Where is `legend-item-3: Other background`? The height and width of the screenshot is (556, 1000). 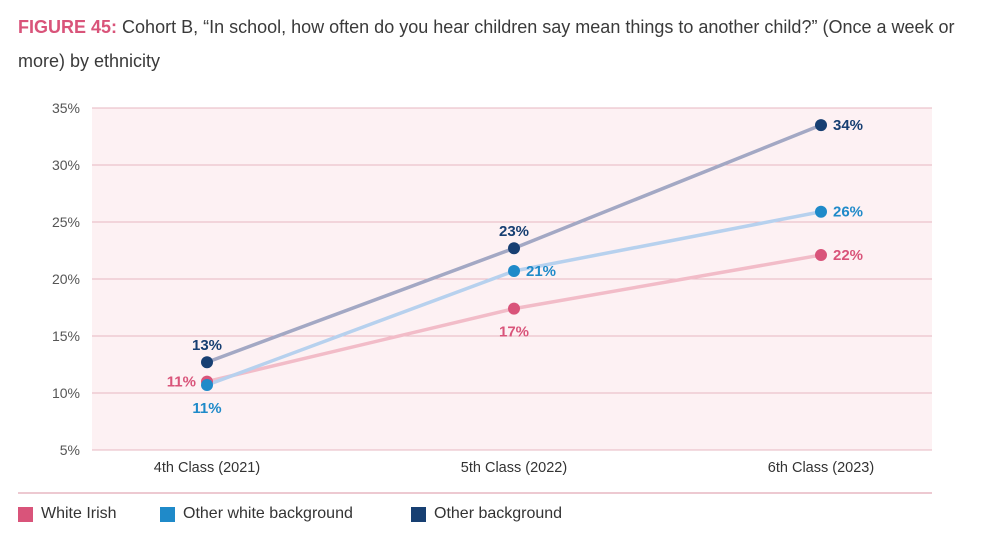 legend-item-3: Other background is located at coordinates (486, 514).